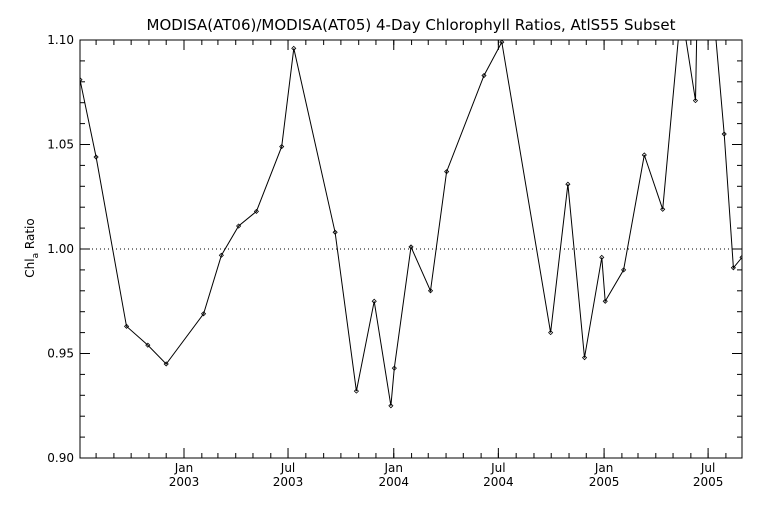  What do you see at coordinates (60, 249) in the screenshot?
I see `y-tick-label: 1.00` at bounding box center [60, 249].